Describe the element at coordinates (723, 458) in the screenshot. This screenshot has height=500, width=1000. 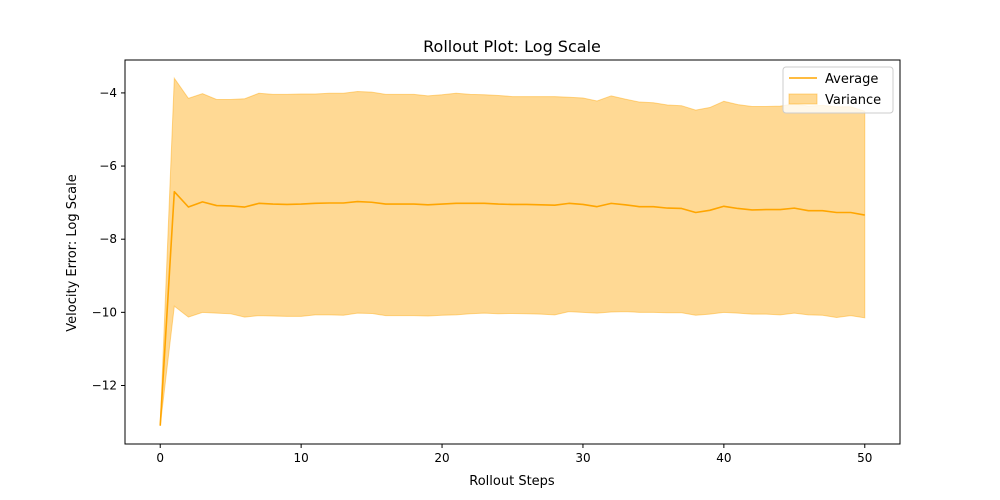
I see `x-tick-label: 40` at that location.